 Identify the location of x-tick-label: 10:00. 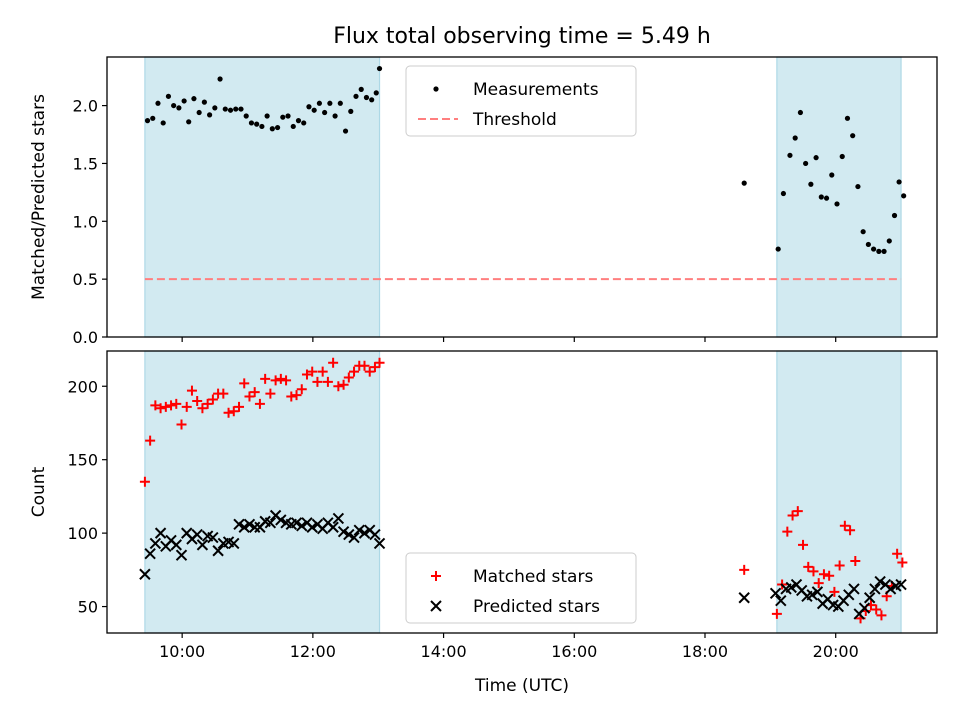
(182, 651).